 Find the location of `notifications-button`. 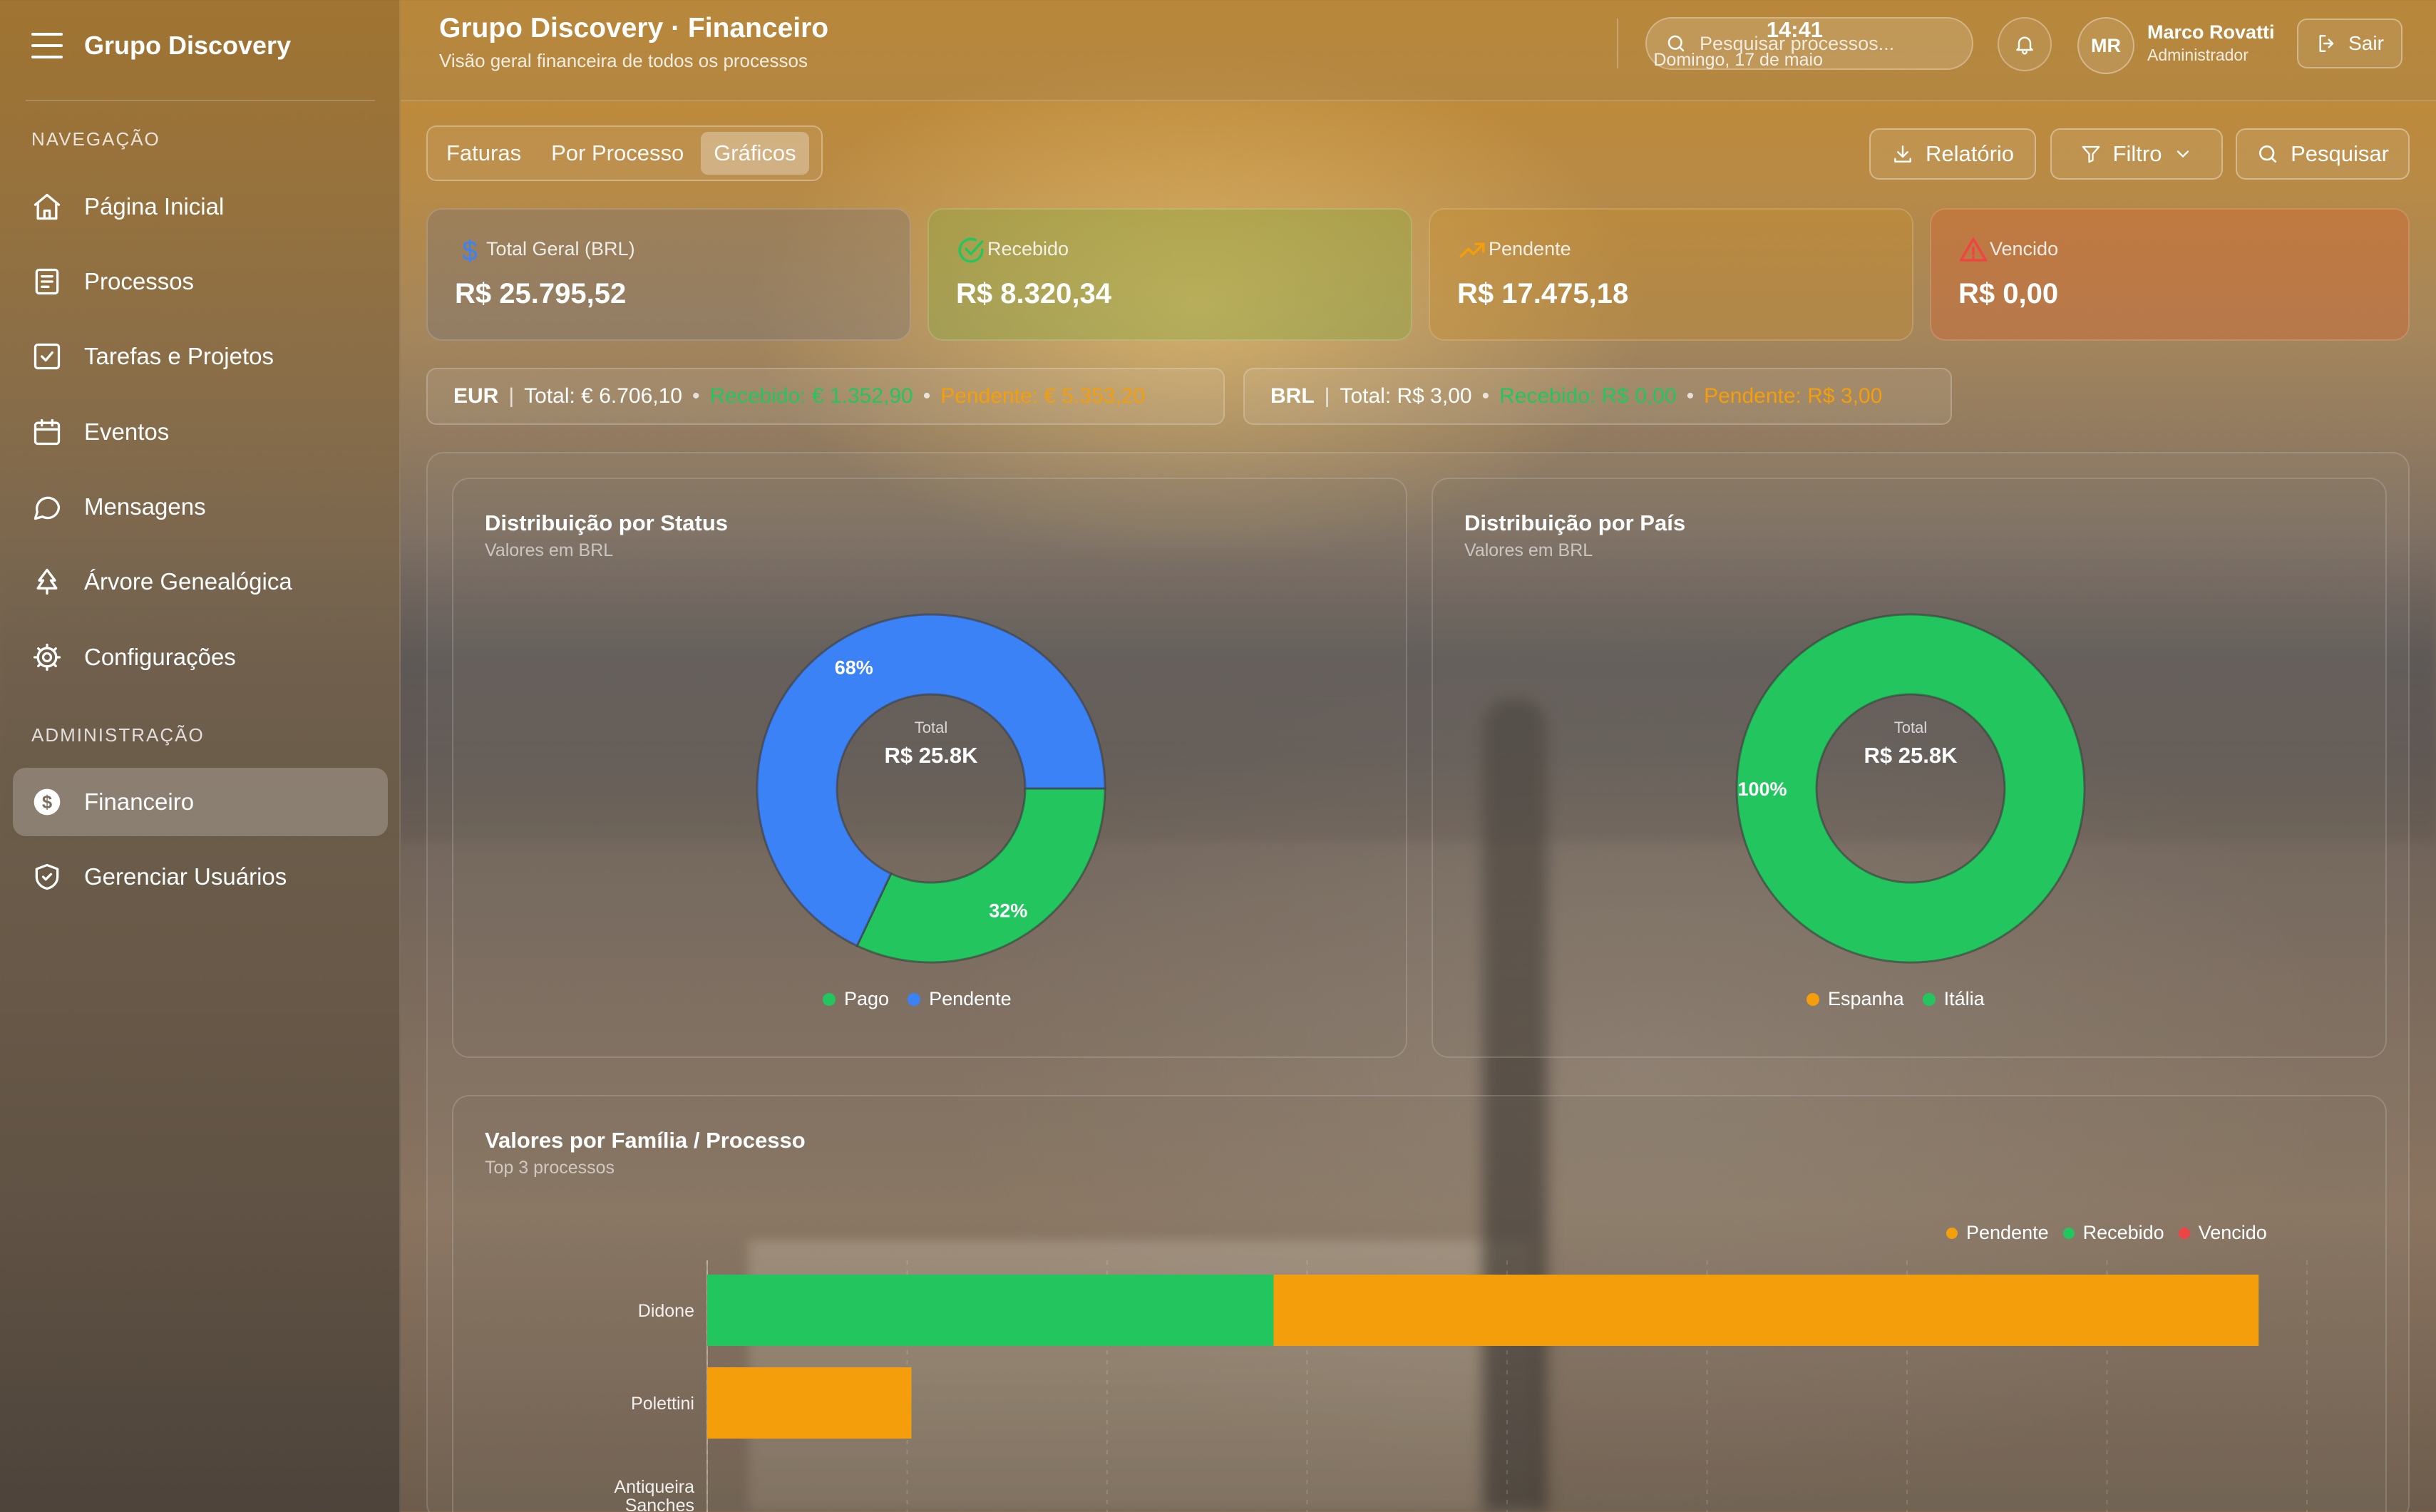

notifications-button is located at coordinates (2025, 44).